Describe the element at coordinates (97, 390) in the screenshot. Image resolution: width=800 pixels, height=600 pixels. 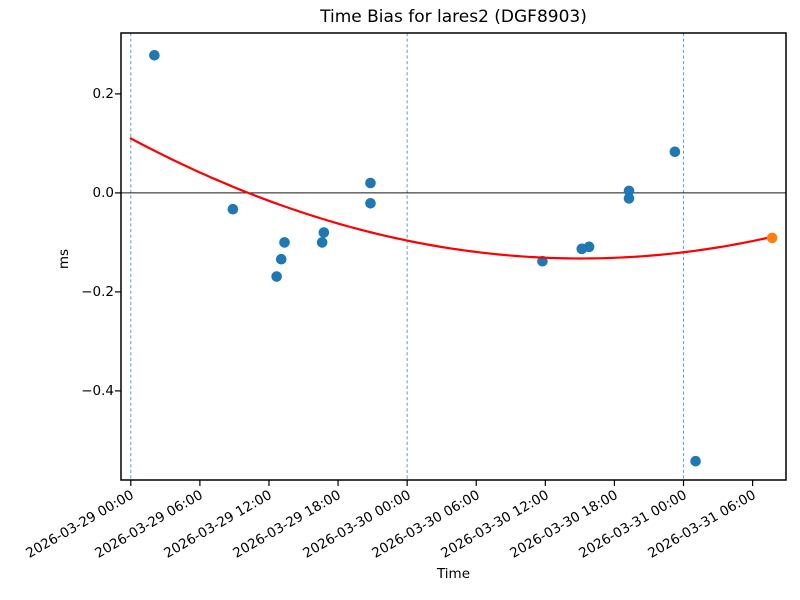
I see `y-tick-label: −0.4` at that location.